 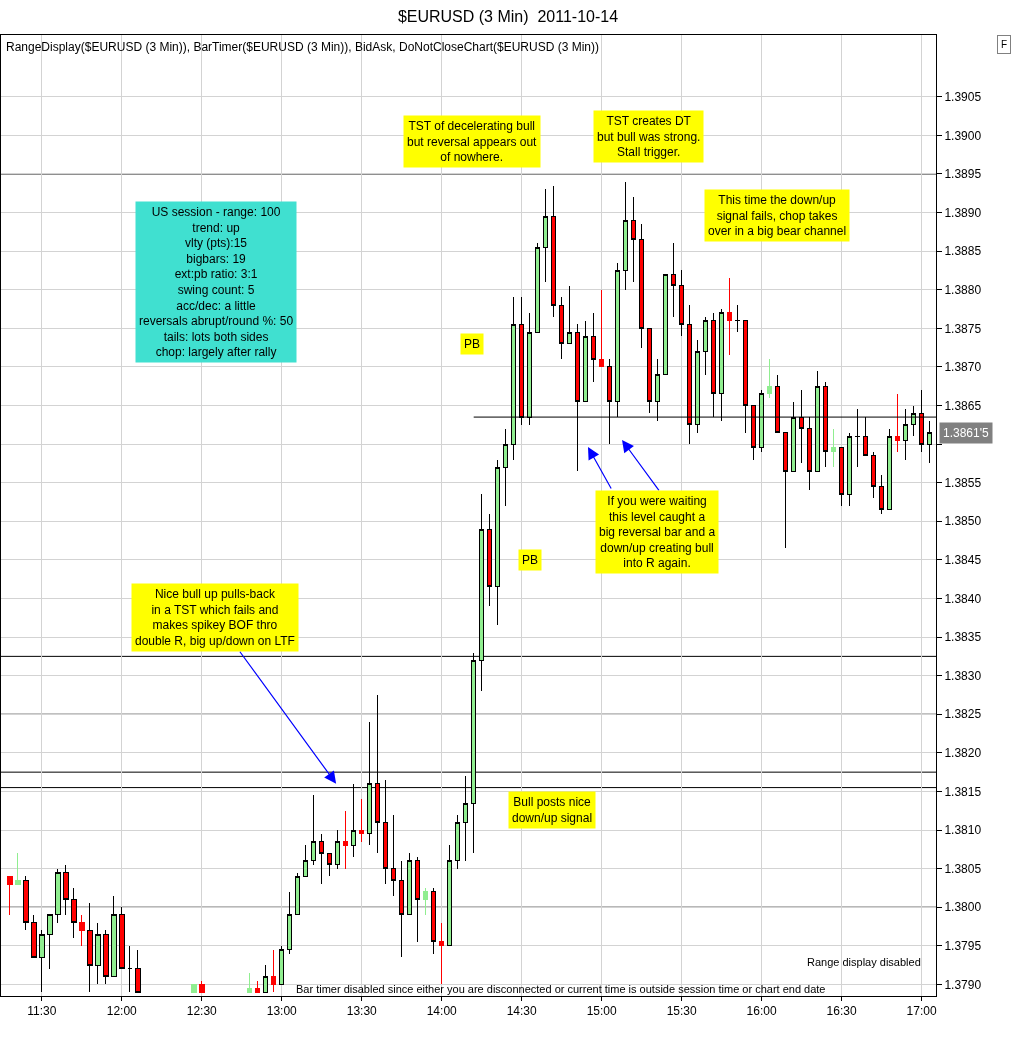 I want to click on x-tick-label: 13:00, so click(x=282, y=1011).